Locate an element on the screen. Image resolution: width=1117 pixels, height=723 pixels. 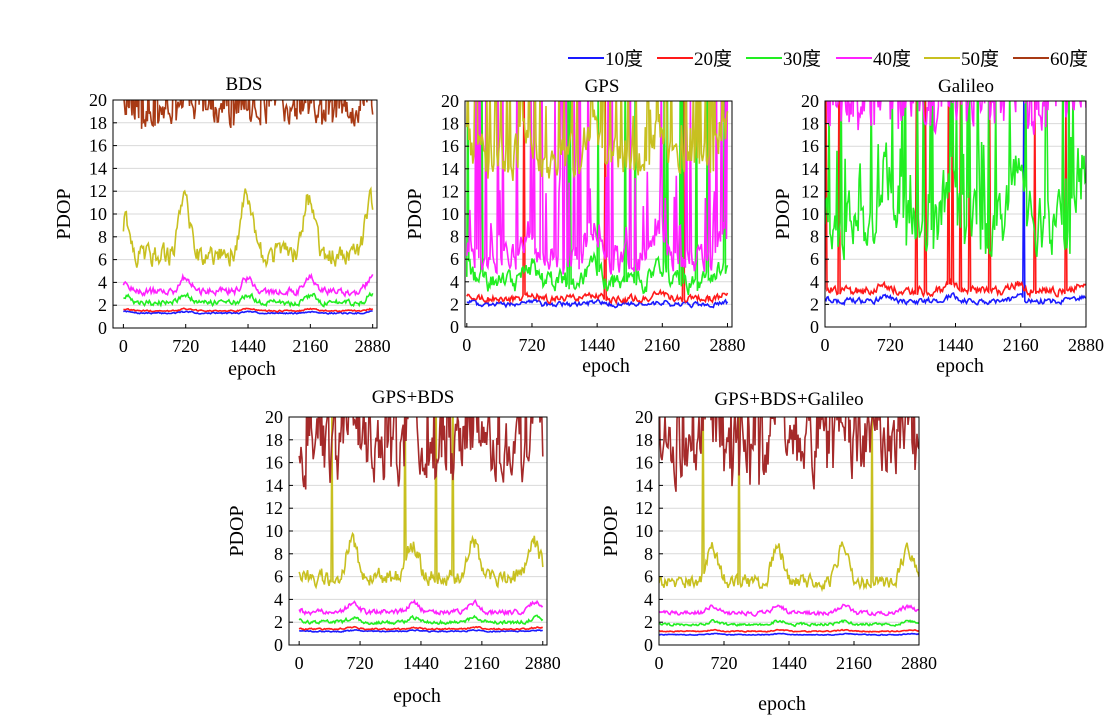
legend-item: 10度 is located at coordinates (605, 59).